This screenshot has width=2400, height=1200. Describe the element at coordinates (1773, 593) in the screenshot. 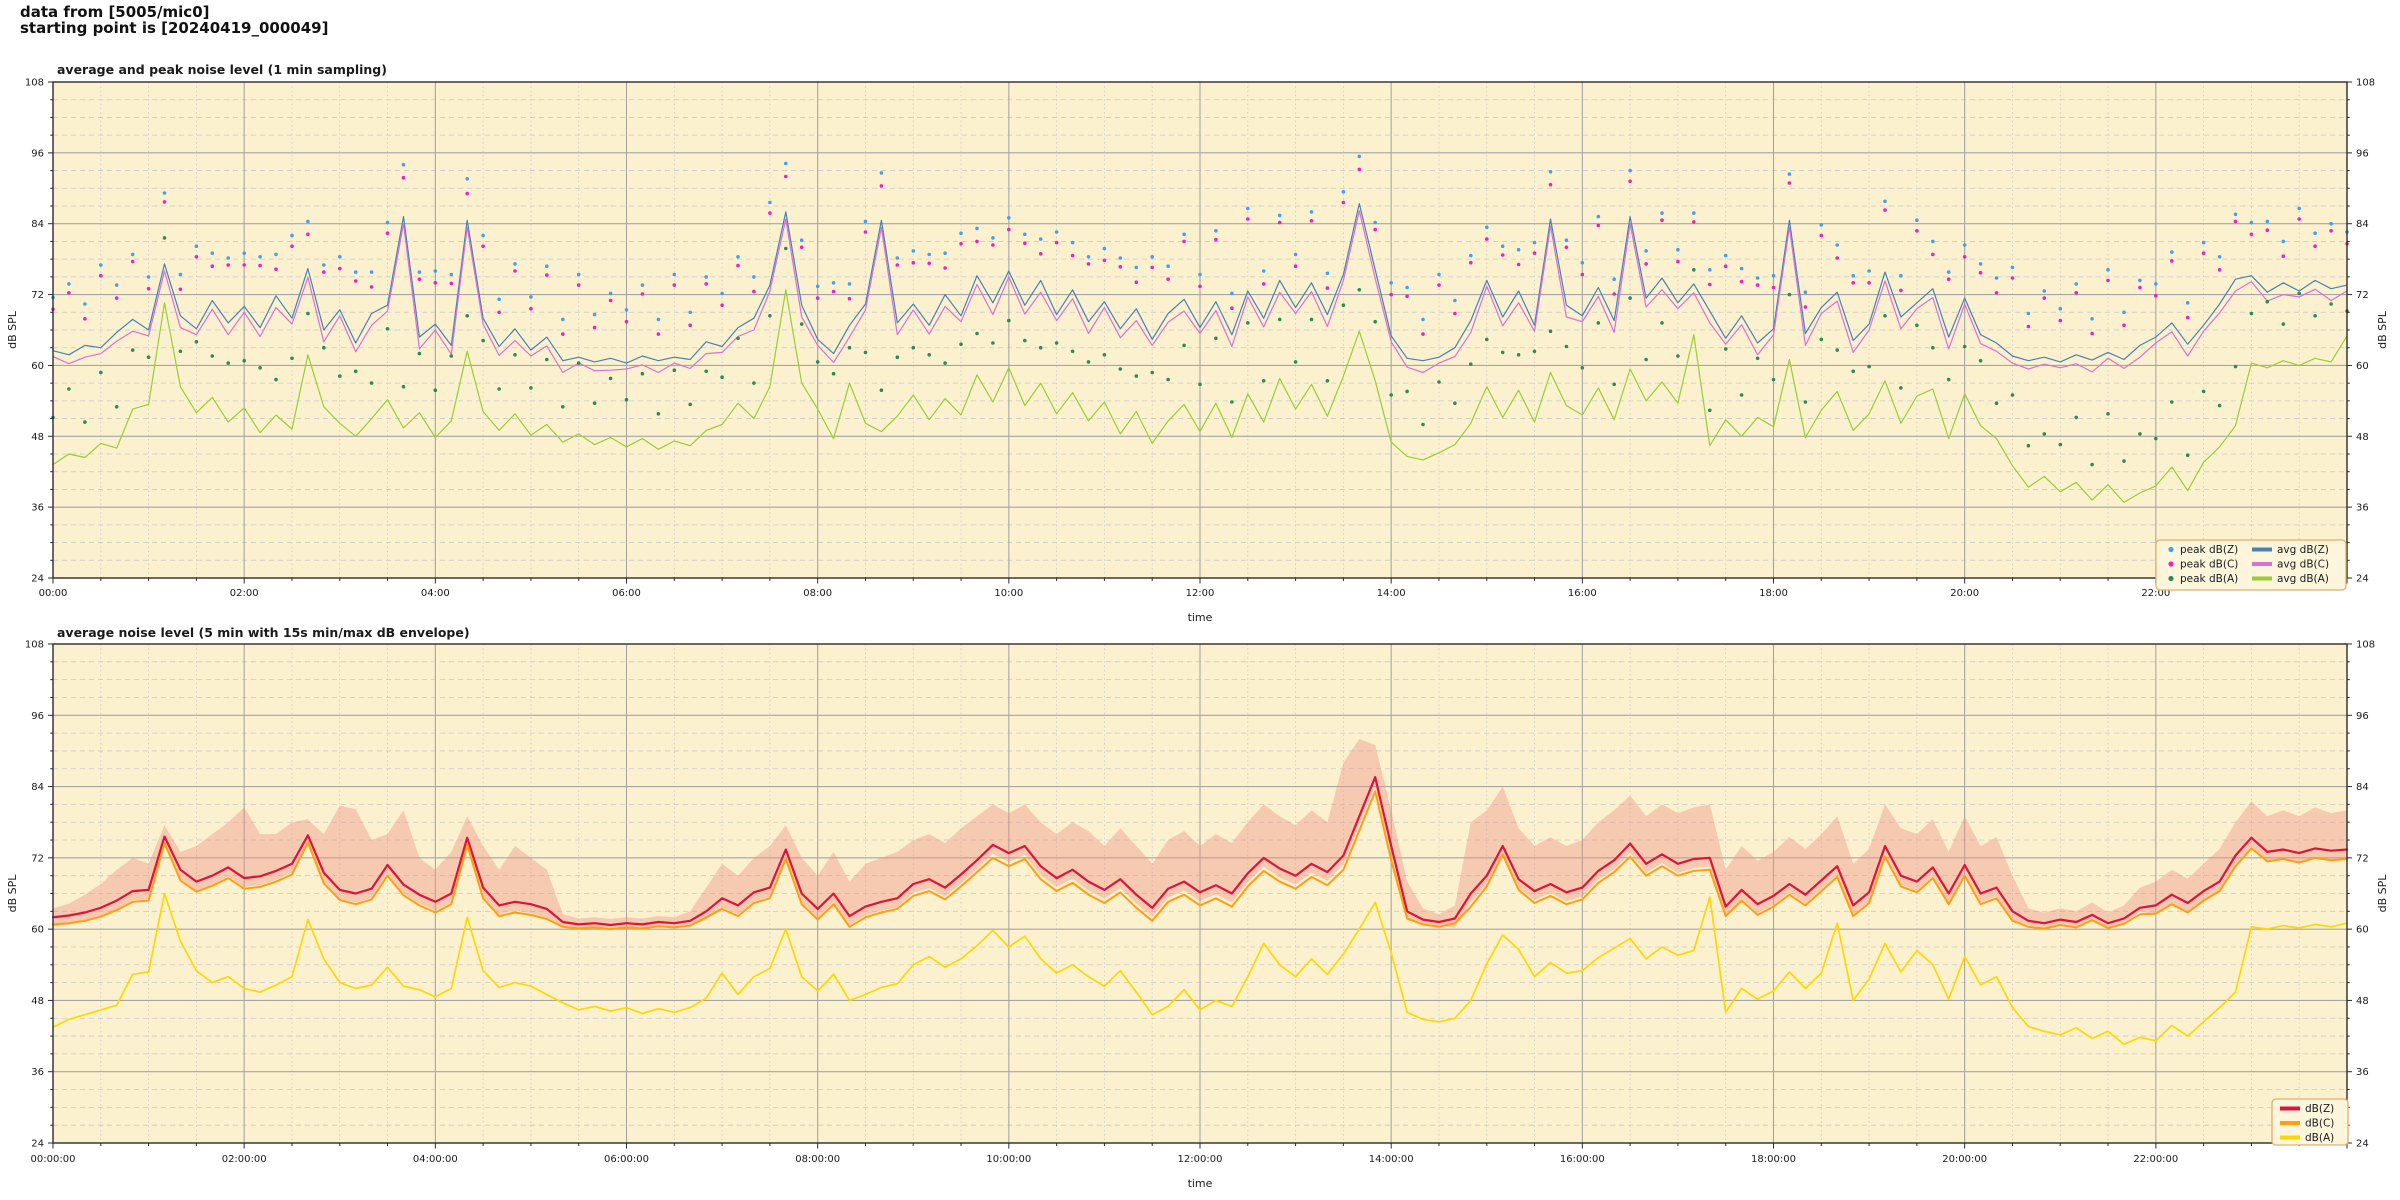

I see `x-tick-label: 18:00` at that location.